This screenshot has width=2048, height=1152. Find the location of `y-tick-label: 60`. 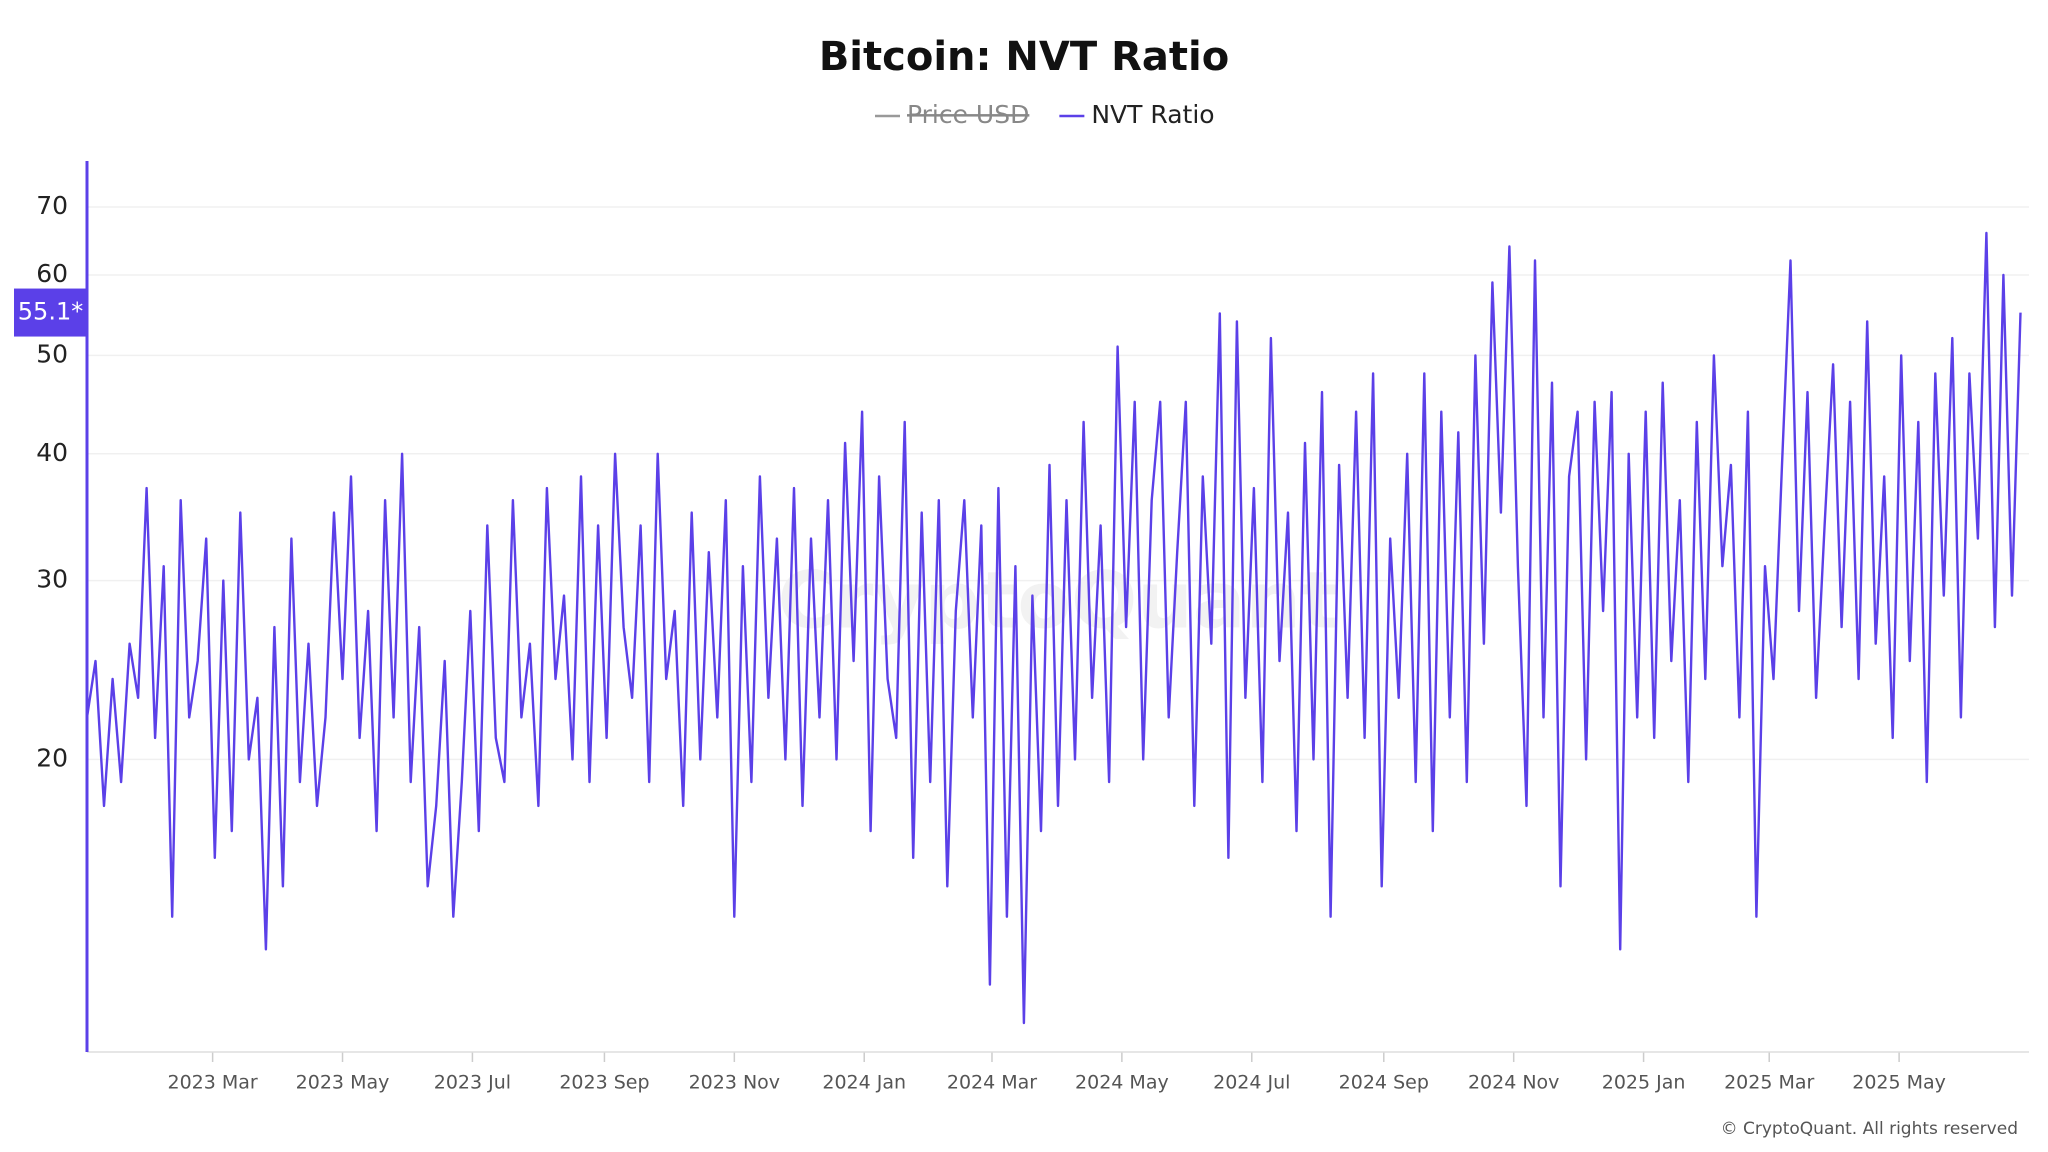

y-tick-label: 60 is located at coordinates (52, 273).